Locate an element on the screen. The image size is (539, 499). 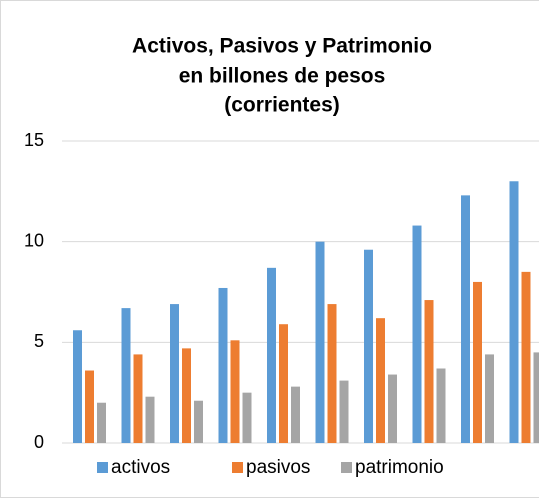
y-tick-label: 10 is located at coordinates (34, 240).